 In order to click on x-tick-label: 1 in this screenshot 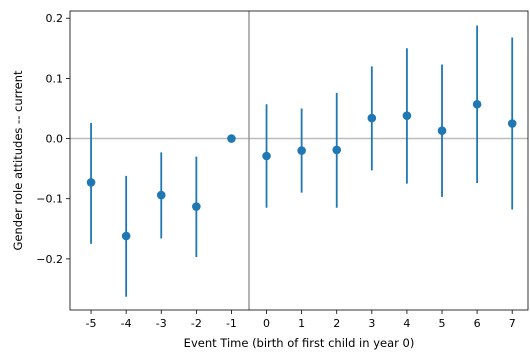, I will do `click(301, 323)`.